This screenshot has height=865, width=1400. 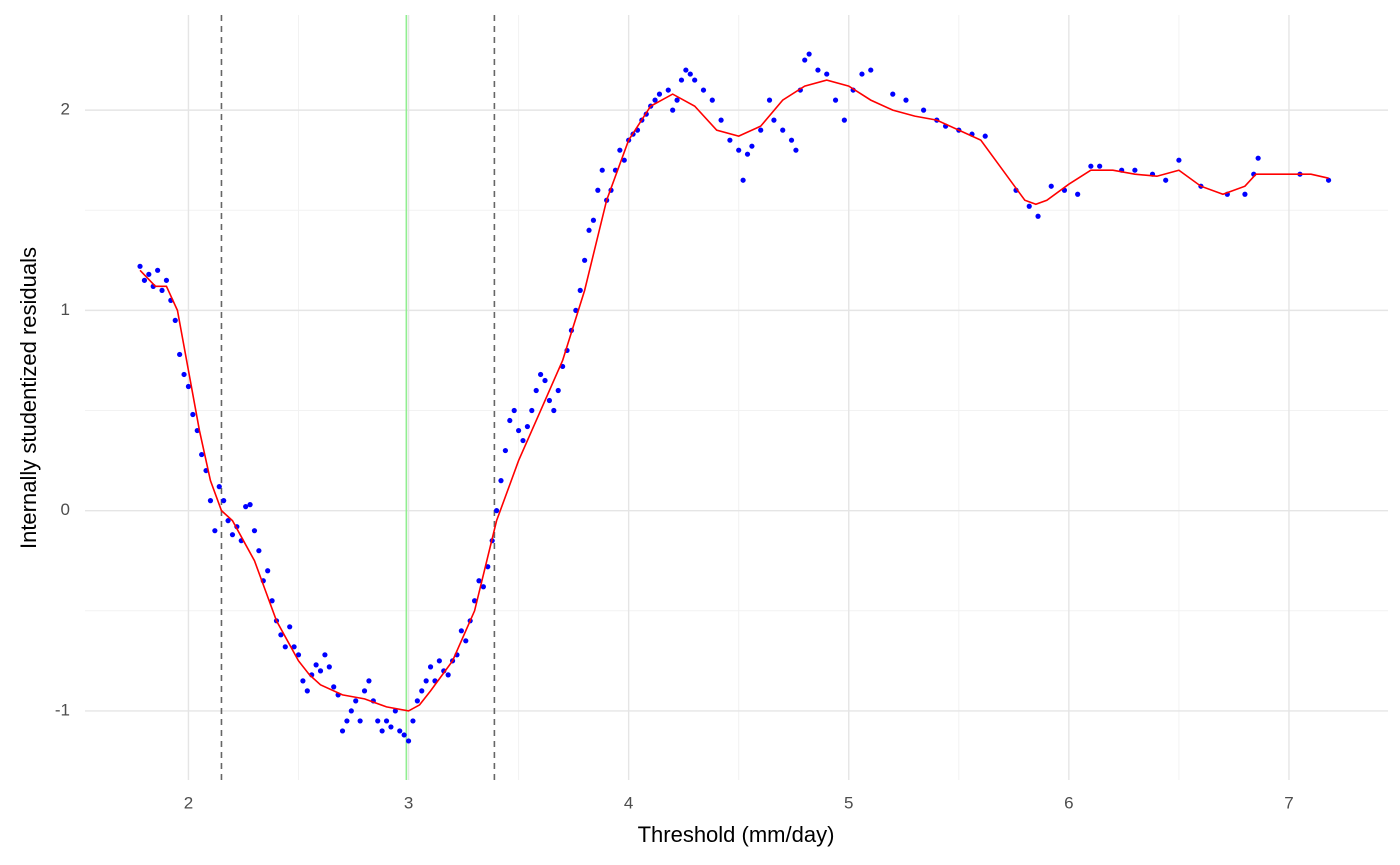 I want to click on x-tick-label: 5, so click(x=848, y=802).